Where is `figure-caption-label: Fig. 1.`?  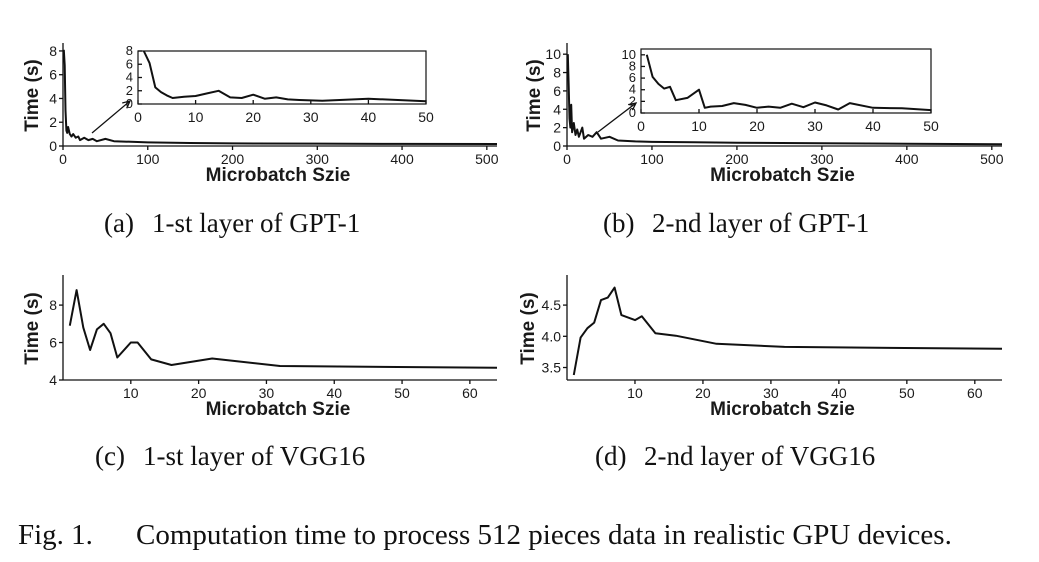 figure-caption-label: Fig. 1. is located at coordinates (55, 535).